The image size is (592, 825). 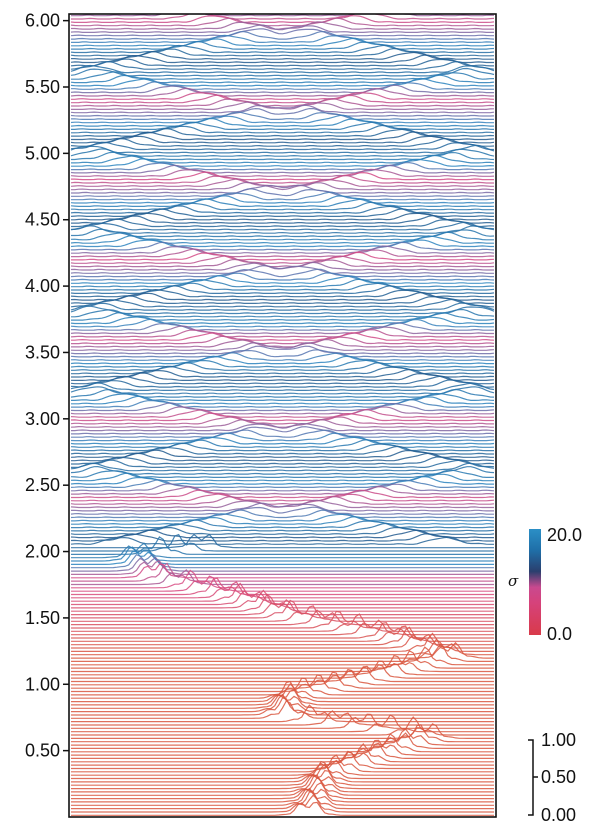 I want to click on amplitude-label-bottom: 0.00, so click(x=558, y=815).